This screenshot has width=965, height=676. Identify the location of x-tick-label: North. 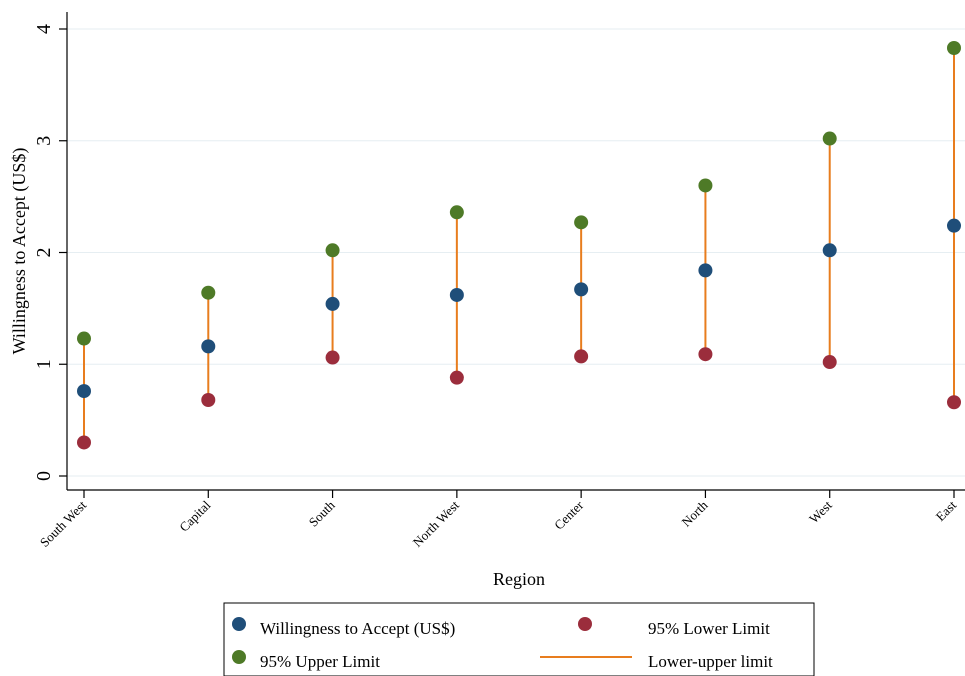
(694, 513).